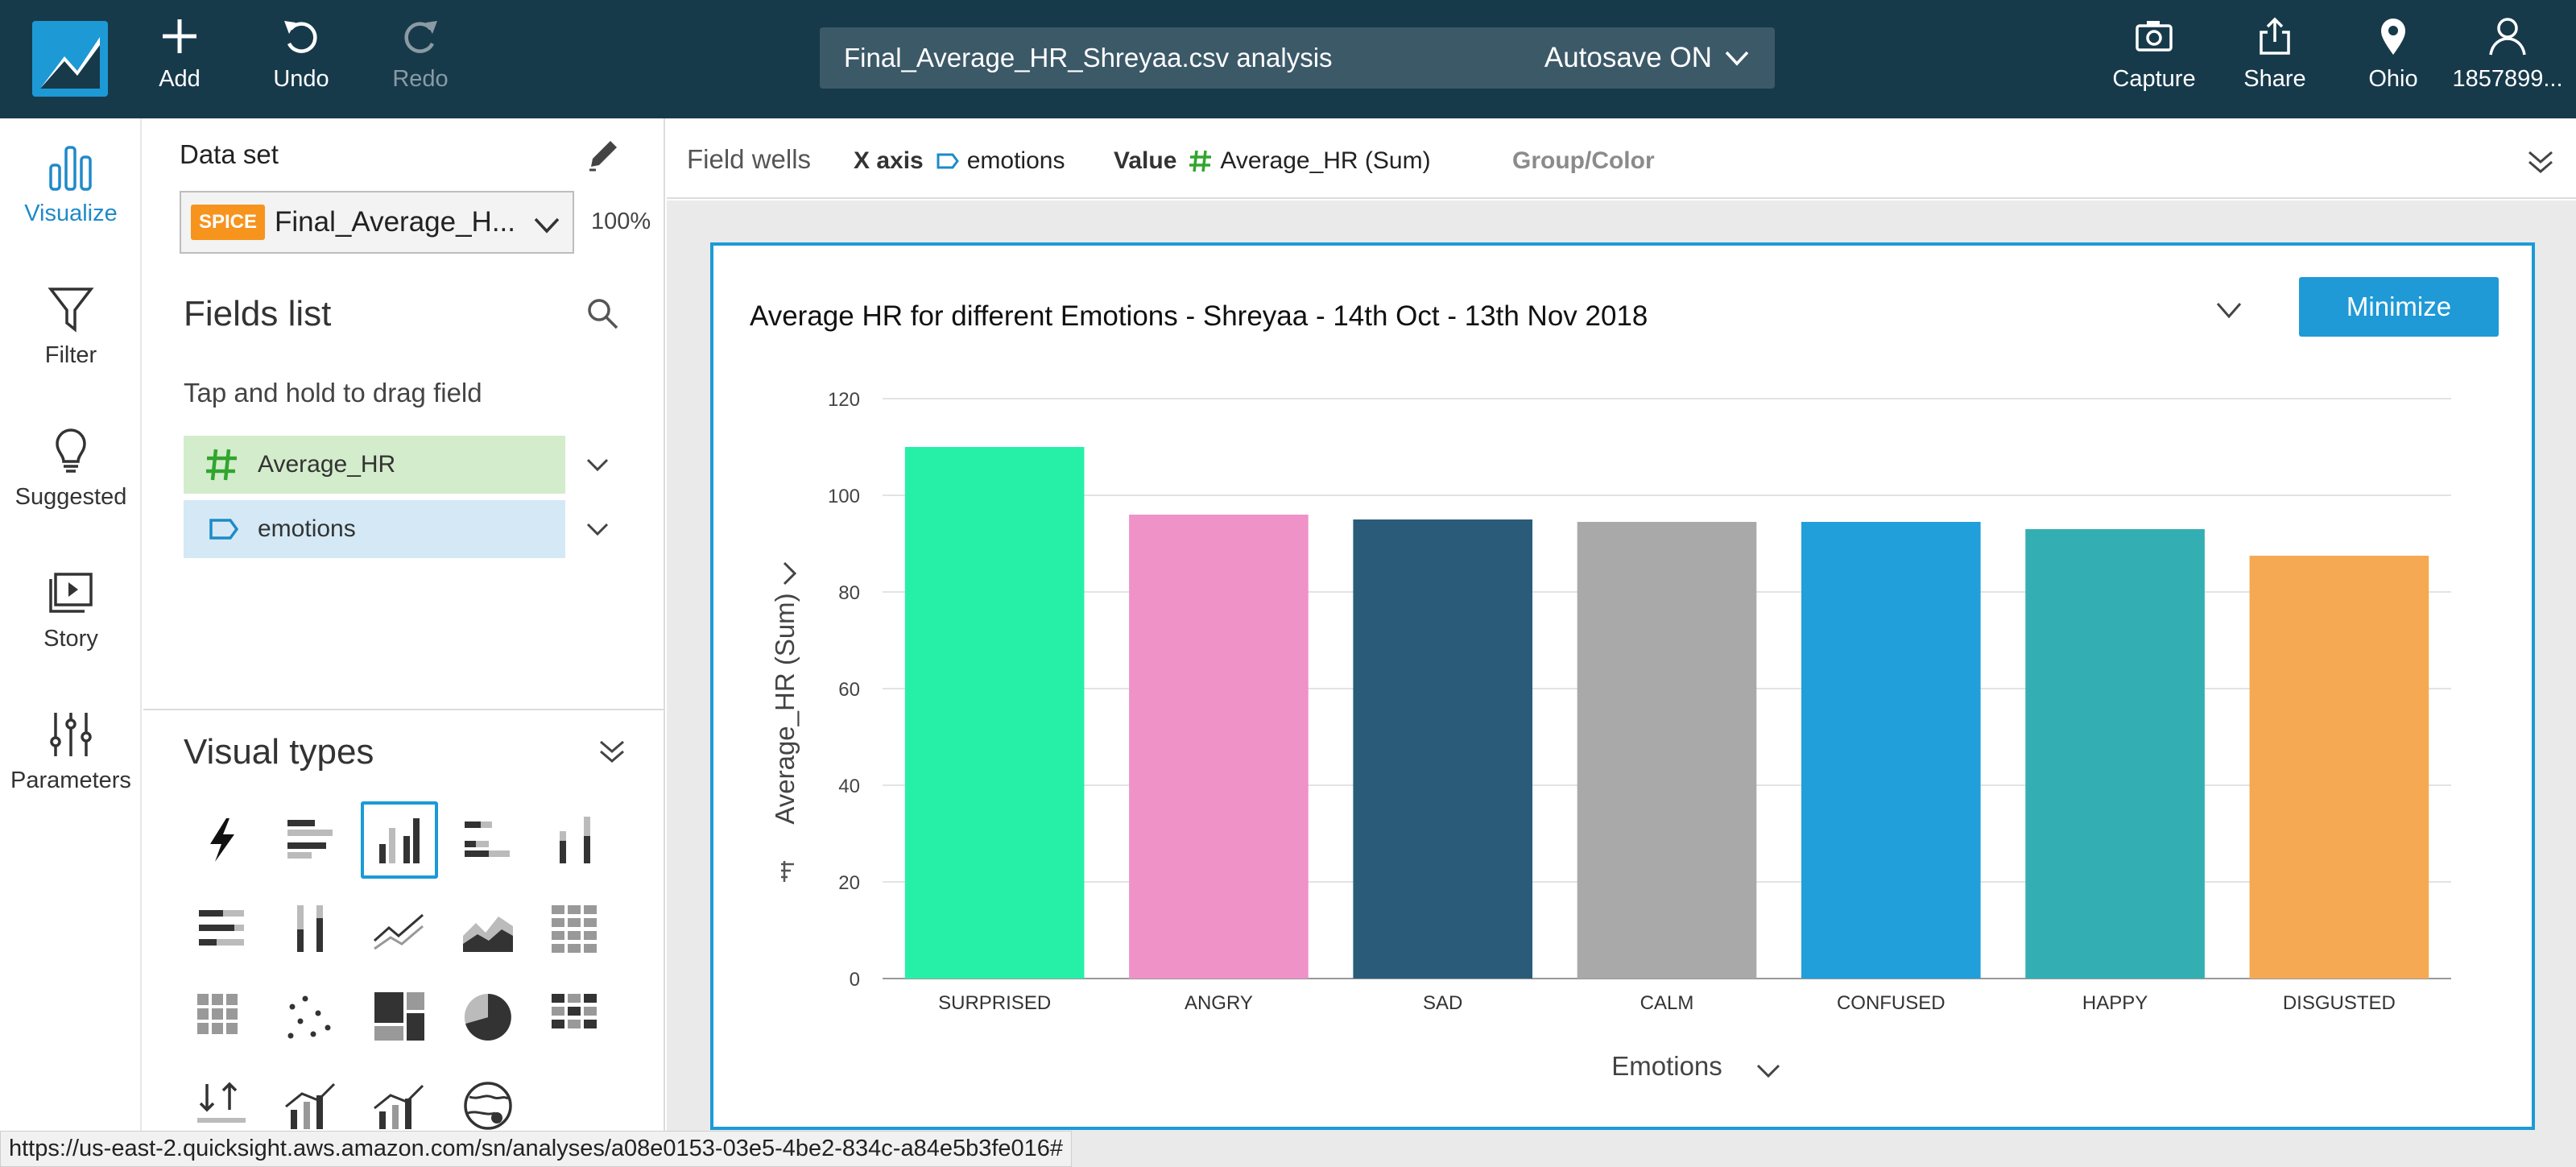  What do you see at coordinates (404, 709) in the screenshot?
I see `panel-divider` at bounding box center [404, 709].